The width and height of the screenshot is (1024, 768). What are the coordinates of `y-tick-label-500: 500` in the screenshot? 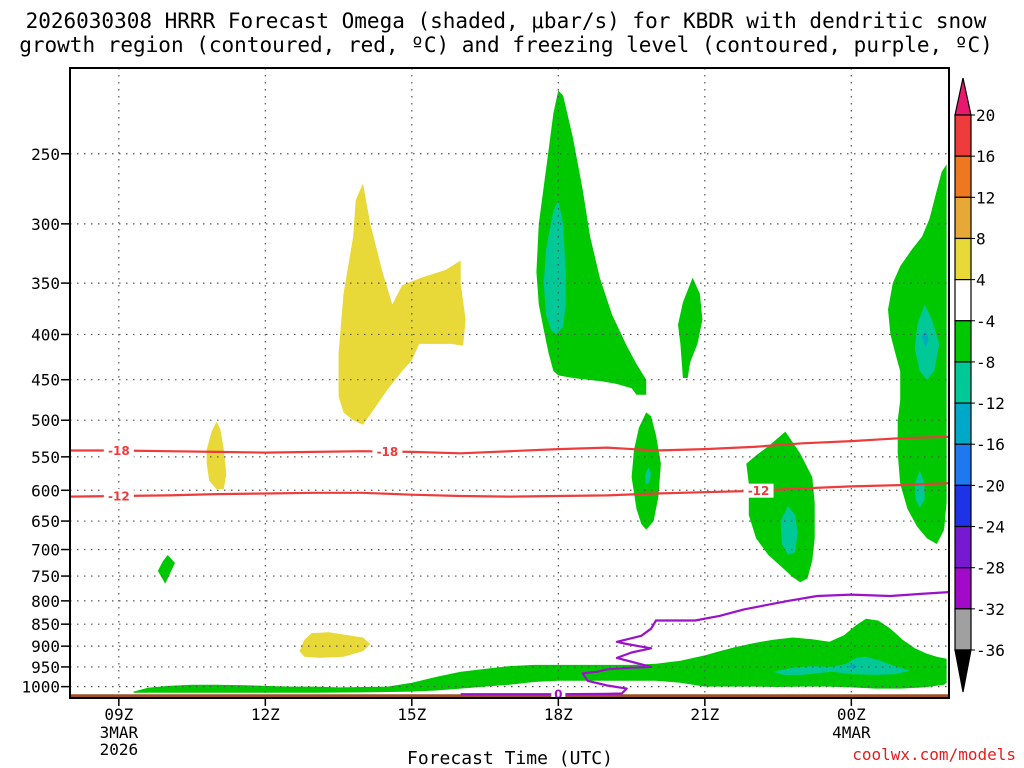 It's located at (45, 420).